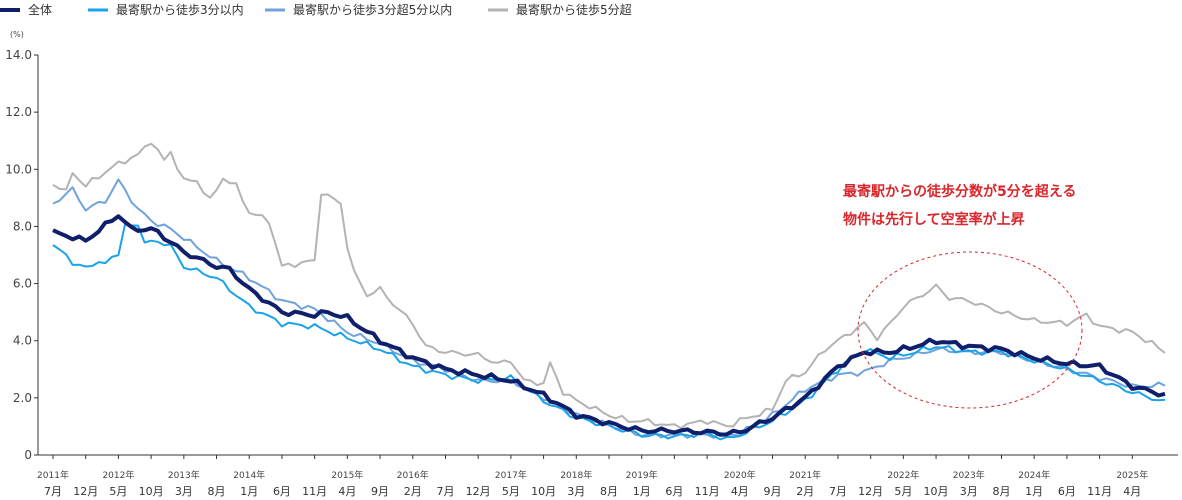  I want to click on y-tick-label: 2.0, so click(22, 398).